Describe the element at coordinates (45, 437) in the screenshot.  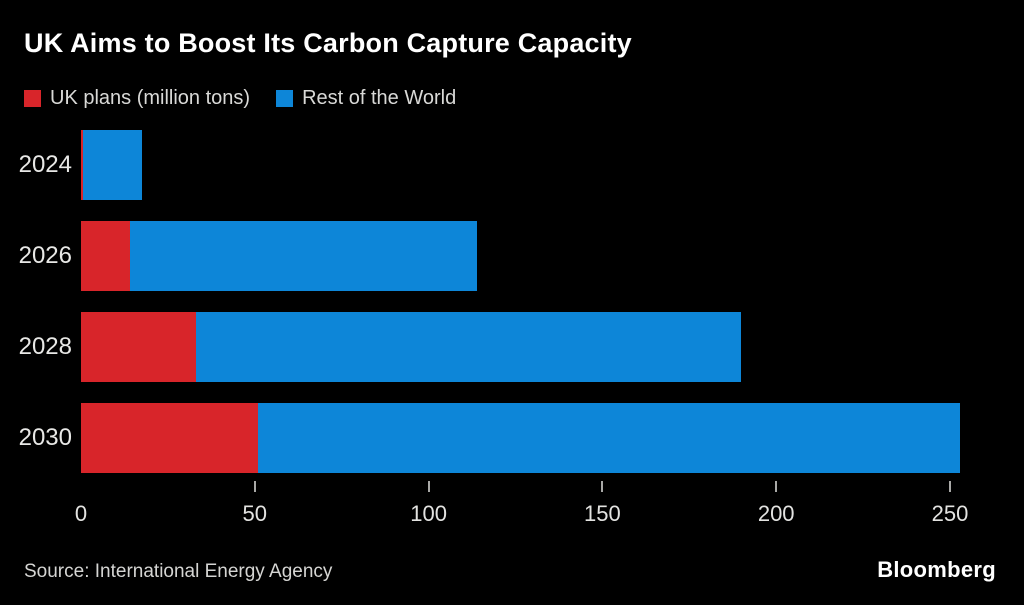
I see `year-label-2030: 2030` at that location.